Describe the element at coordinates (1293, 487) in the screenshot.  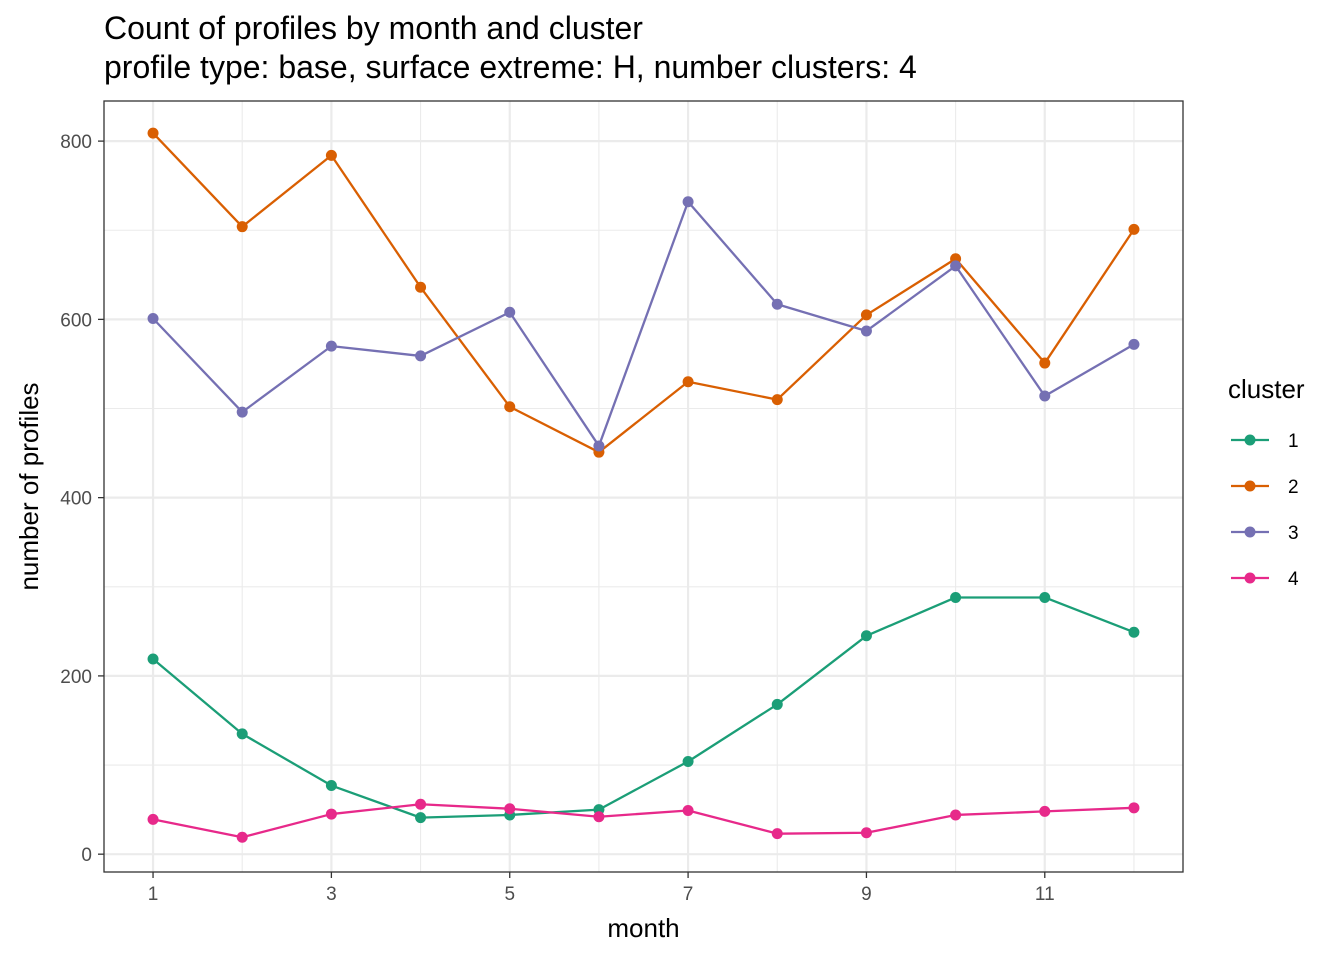
I see `legend-label-cluster-2: 2` at that location.